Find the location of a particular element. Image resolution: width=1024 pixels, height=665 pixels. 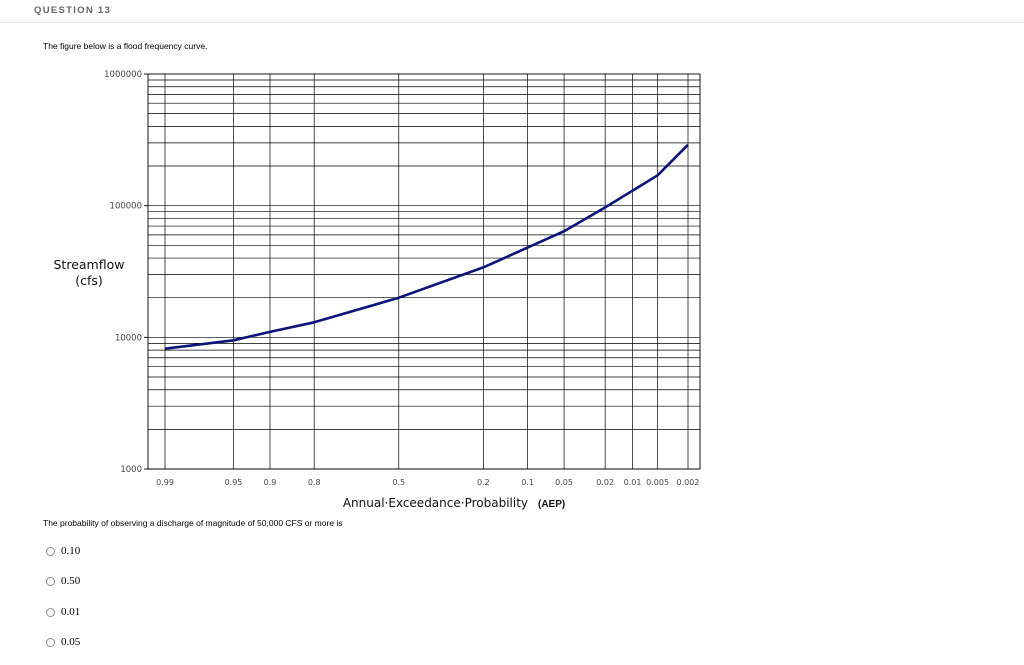

question-header: QUESTION 13 is located at coordinates (512, 11).